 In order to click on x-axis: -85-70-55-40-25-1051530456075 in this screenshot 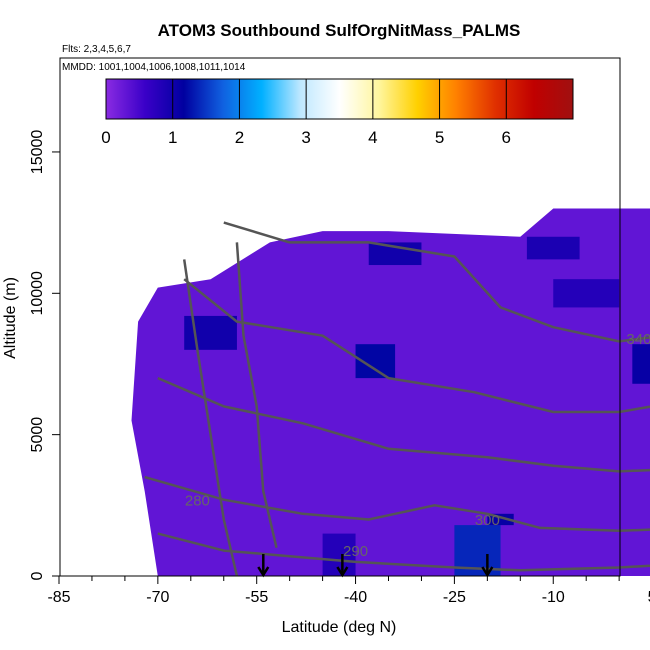, I will do `click(348, 591)`.